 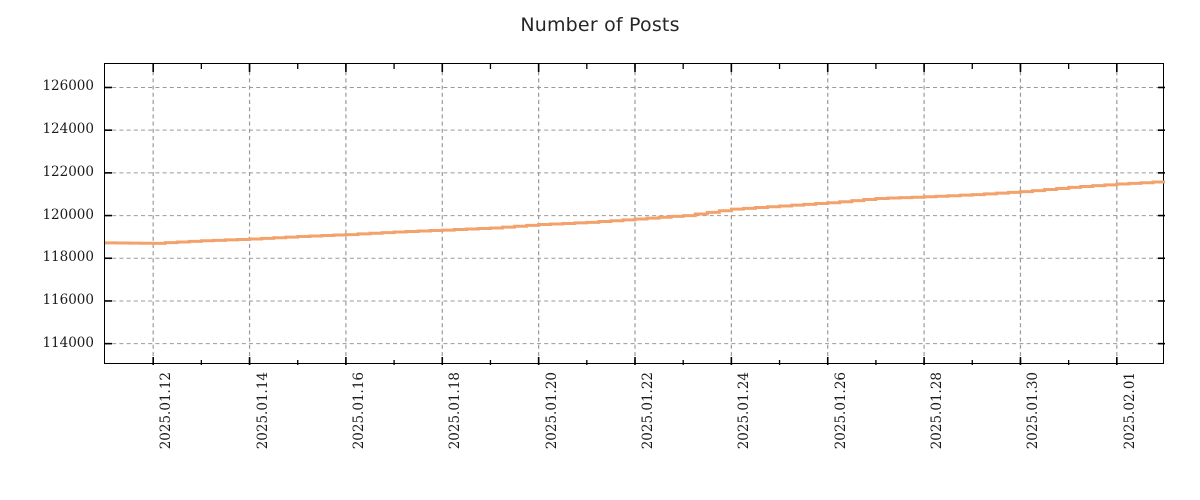 I want to click on x-axis-tick-label: 2025.01.16, so click(x=358, y=411).